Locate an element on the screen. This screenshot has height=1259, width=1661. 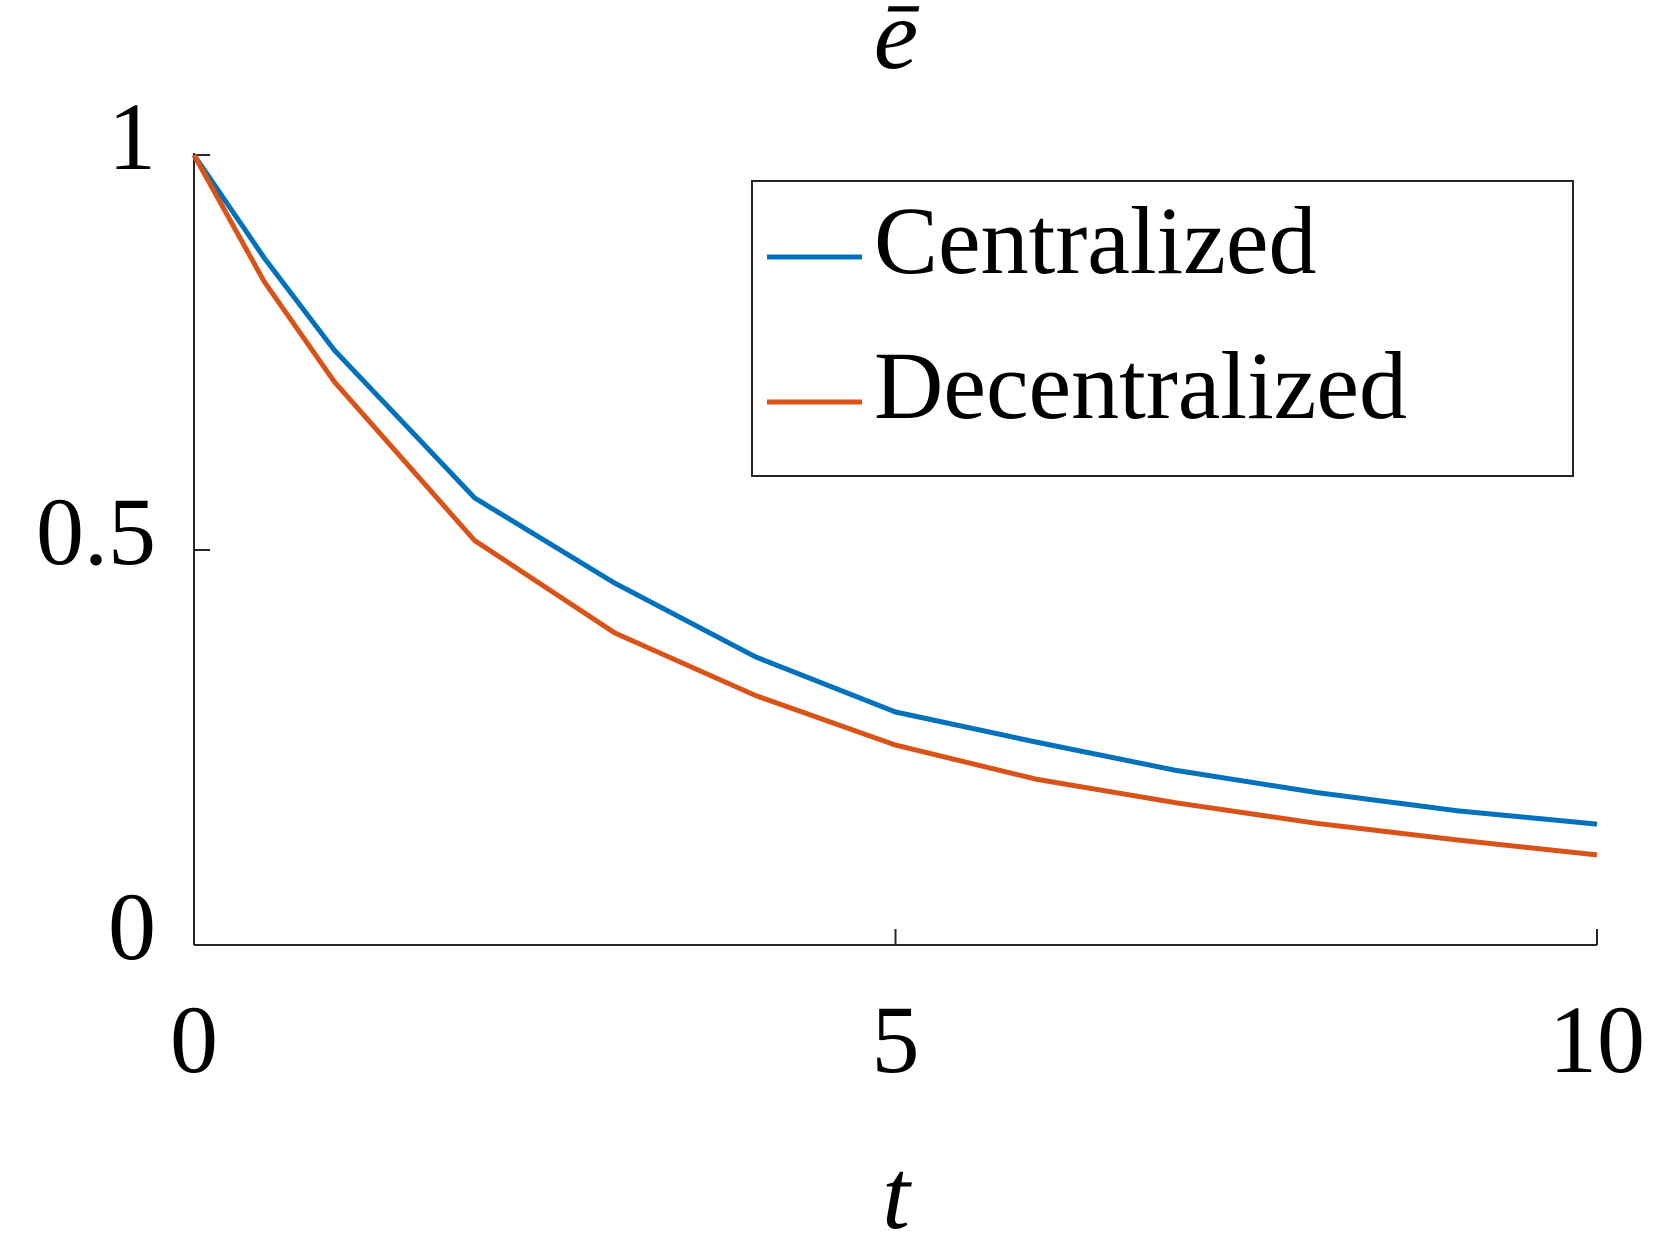
x-tick-label: 5 is located at coordinates (896, 1039).